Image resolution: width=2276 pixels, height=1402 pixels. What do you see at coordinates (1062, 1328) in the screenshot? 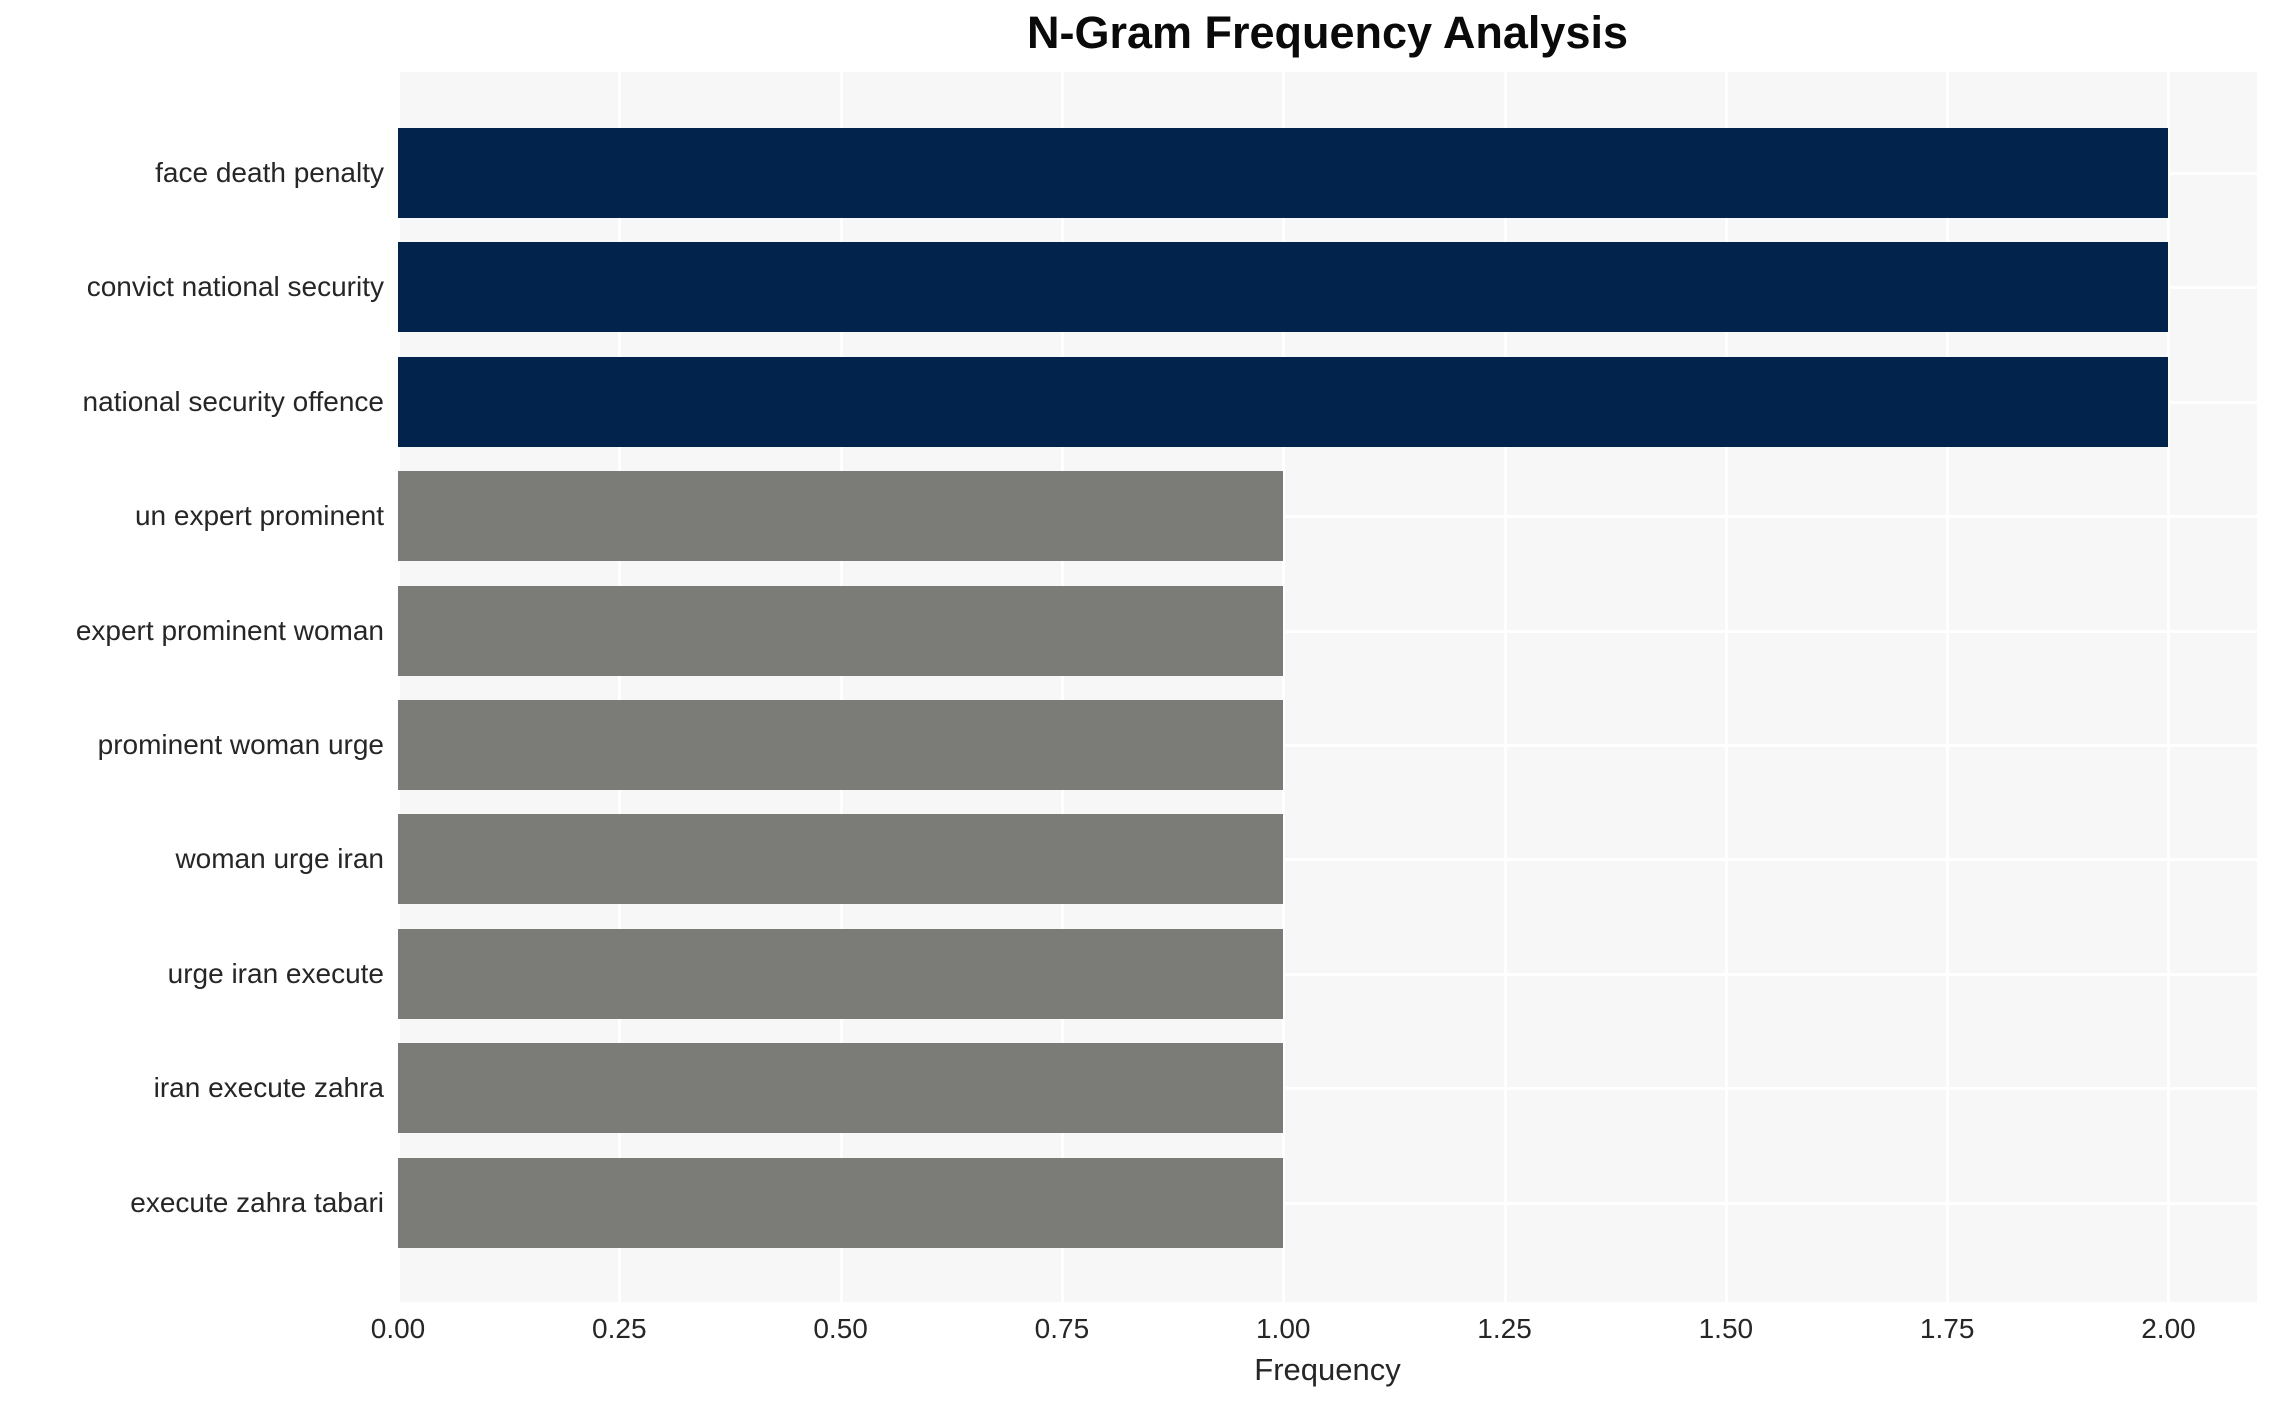
I see `x-tick-label: 0.75` at bounding box center [1062, 1328].